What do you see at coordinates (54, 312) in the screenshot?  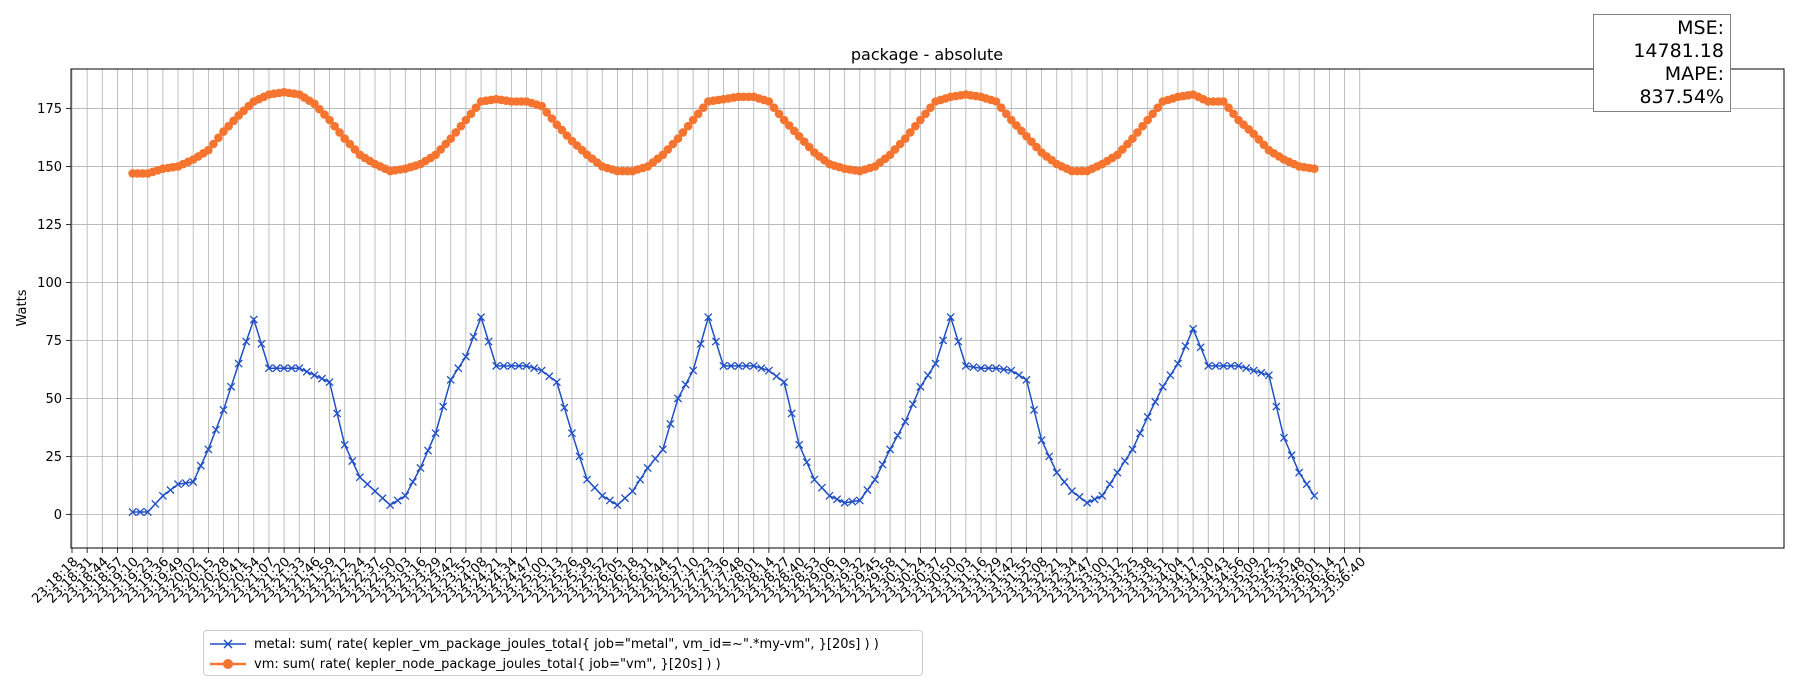 I see `y-axis: 0 25 50 75 100 125 150 175` at bounding box center [54, 312].